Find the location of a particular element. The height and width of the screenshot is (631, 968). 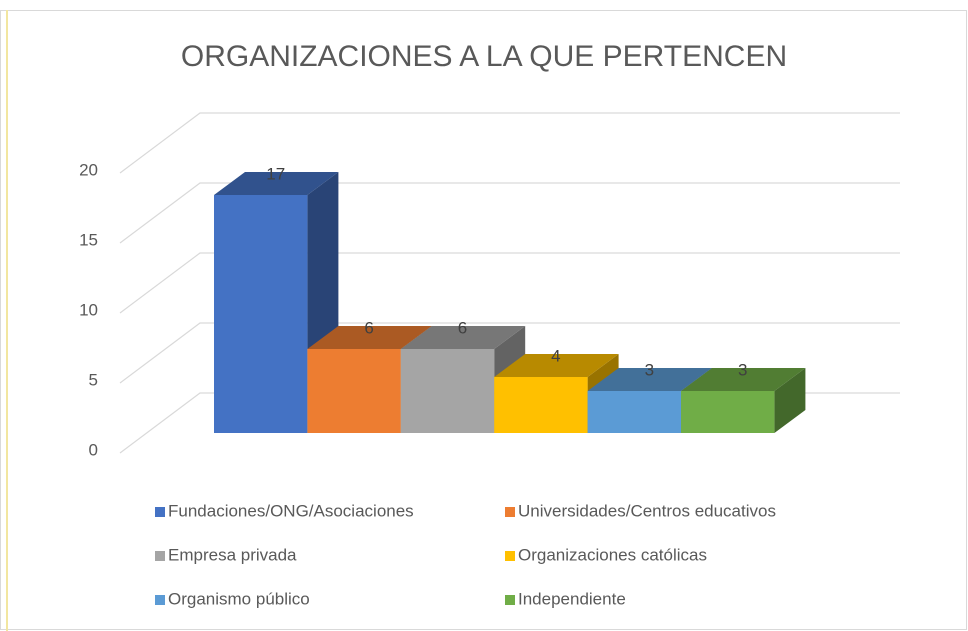

chart-title: ORGANIZACIONES A LA QUE PERTENCEN is located at coordinates (484, 56).